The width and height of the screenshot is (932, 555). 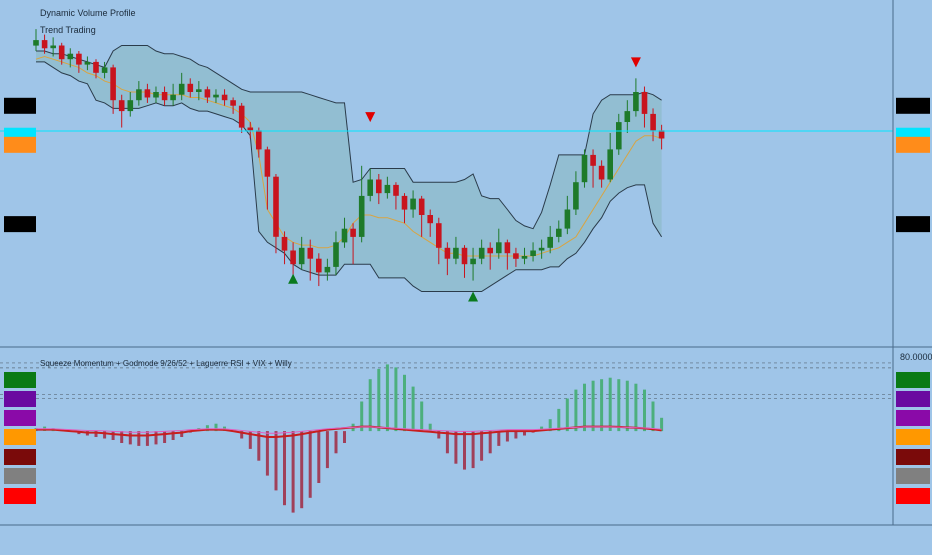 I want to click on price-badge-bg, so click(x=913, y=144).